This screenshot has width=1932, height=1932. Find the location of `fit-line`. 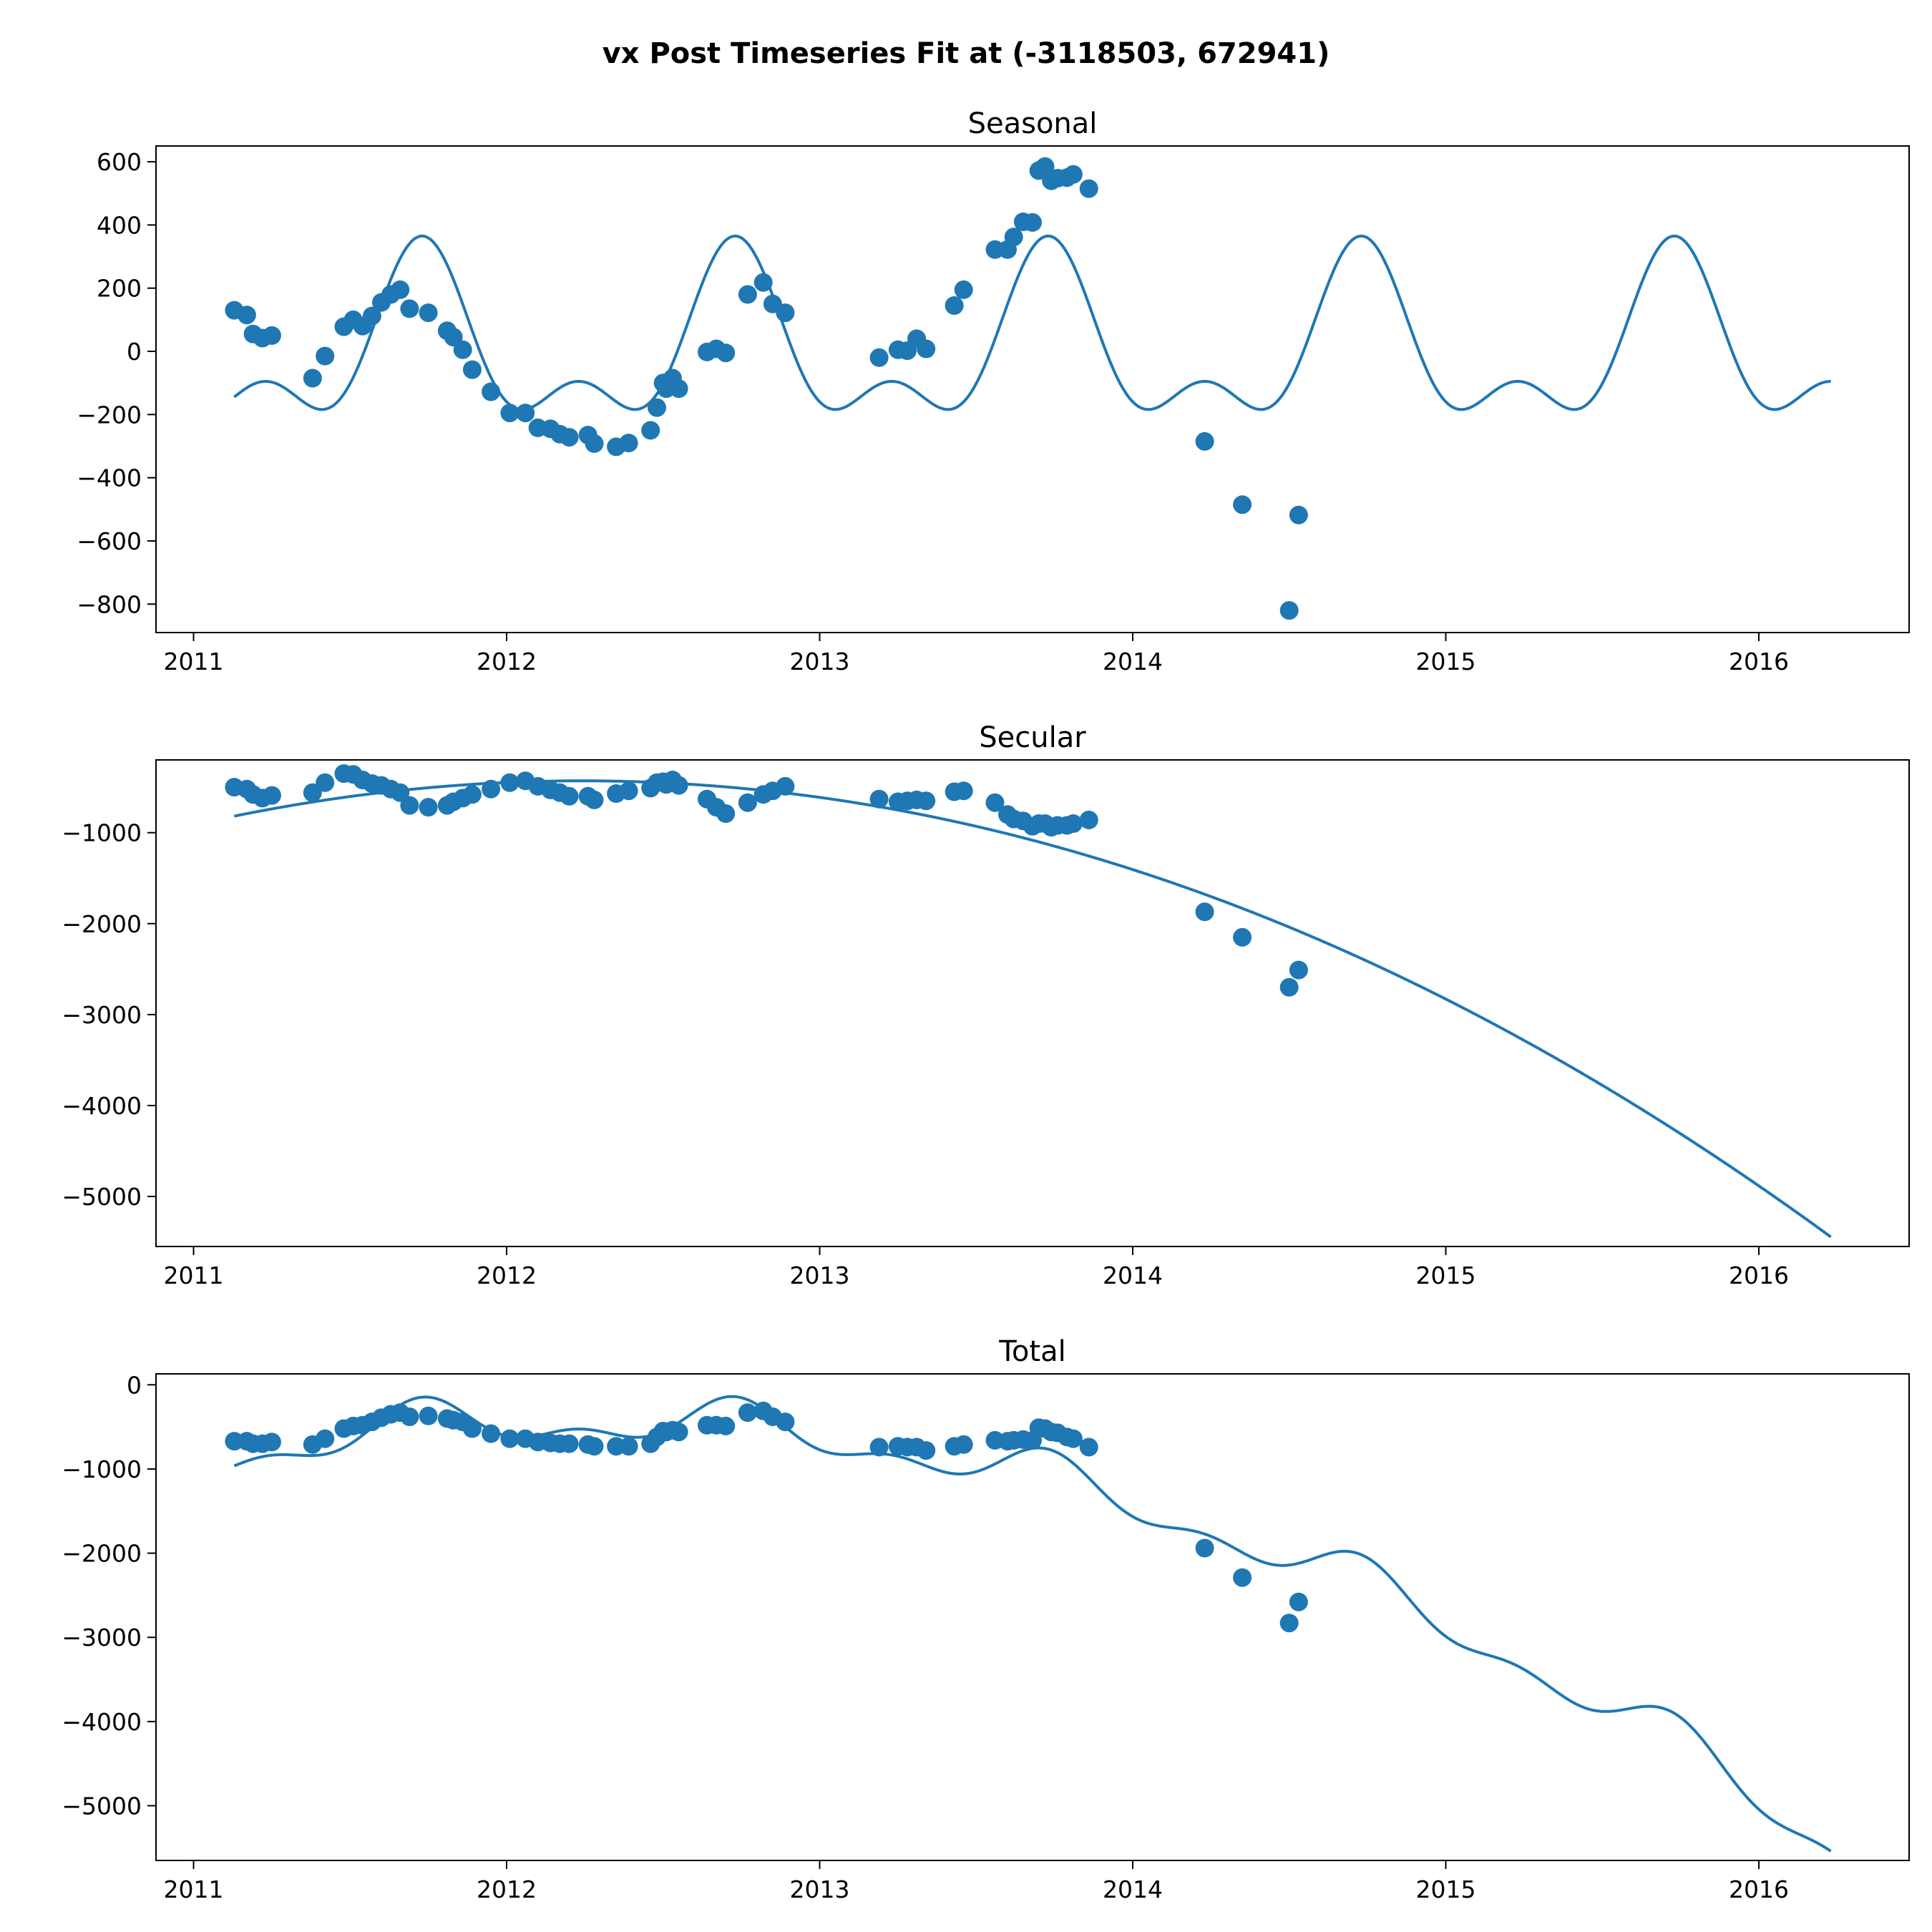

fit-line is located at coordinates (1032, 322).